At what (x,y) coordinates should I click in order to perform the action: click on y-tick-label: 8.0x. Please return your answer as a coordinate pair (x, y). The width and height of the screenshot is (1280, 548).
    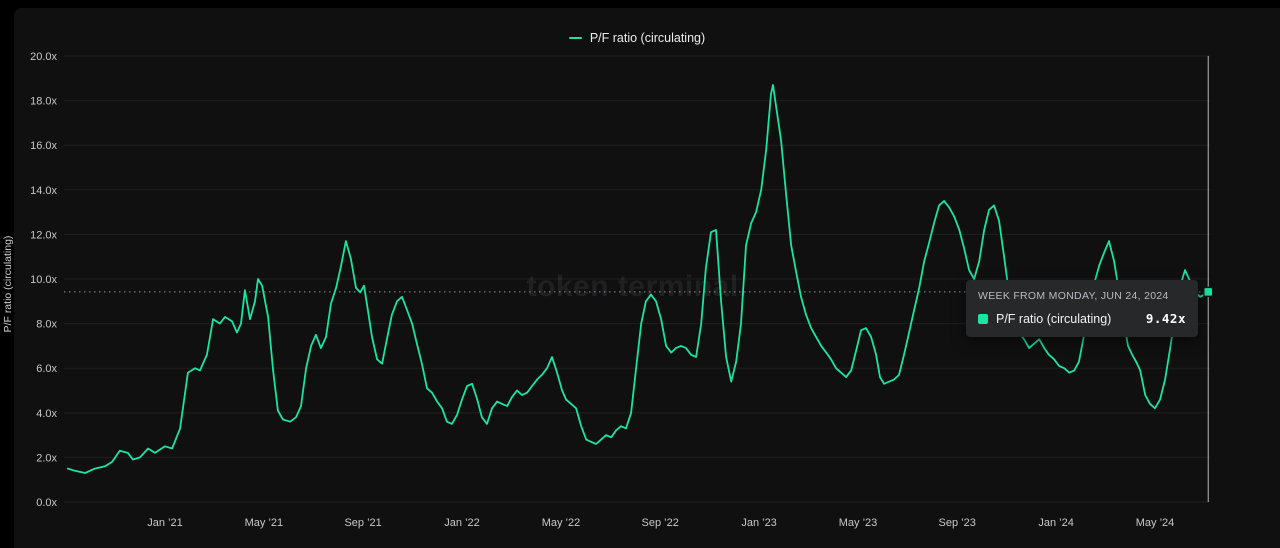
    Looking at the image, I should click on (46, 325).